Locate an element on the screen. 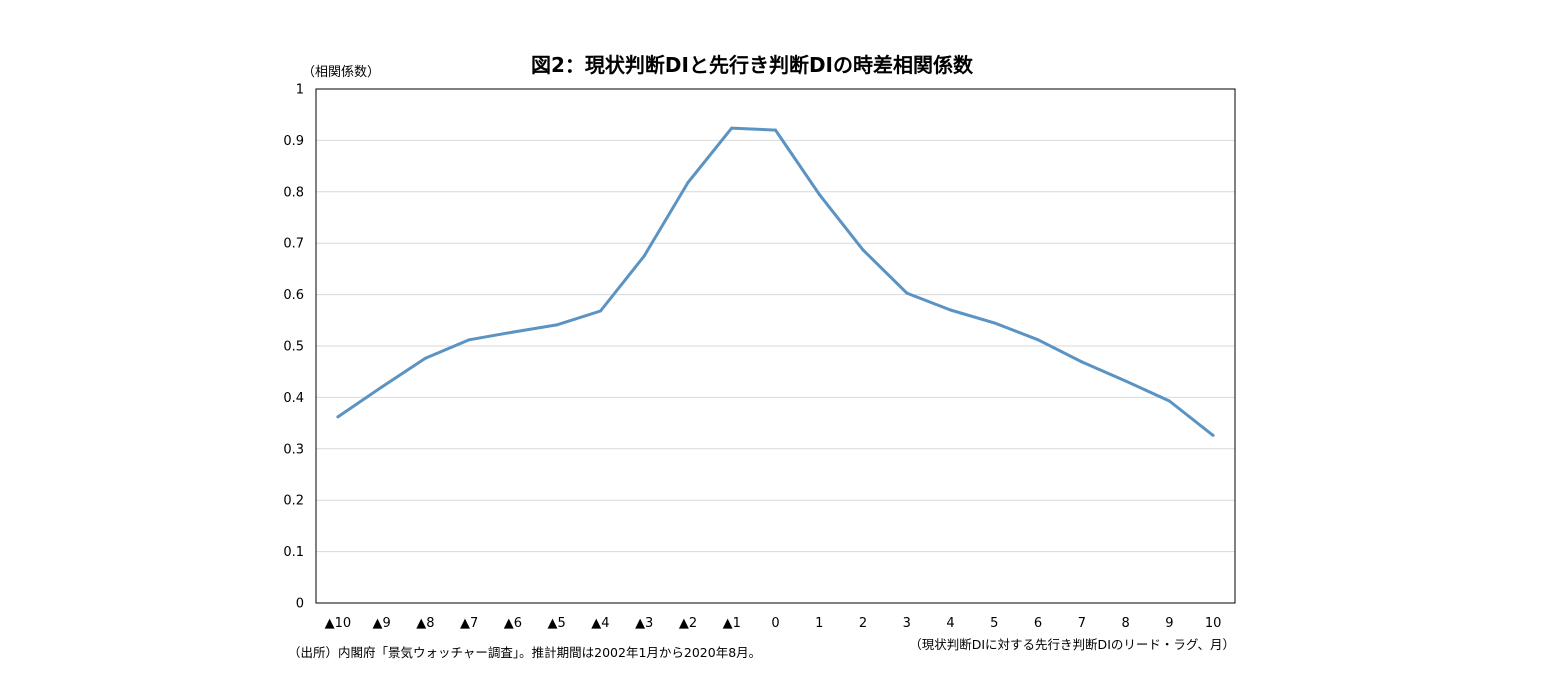 The image size is (1547, 687). x-tick-label: 3 is located at coordinates (907, 623).